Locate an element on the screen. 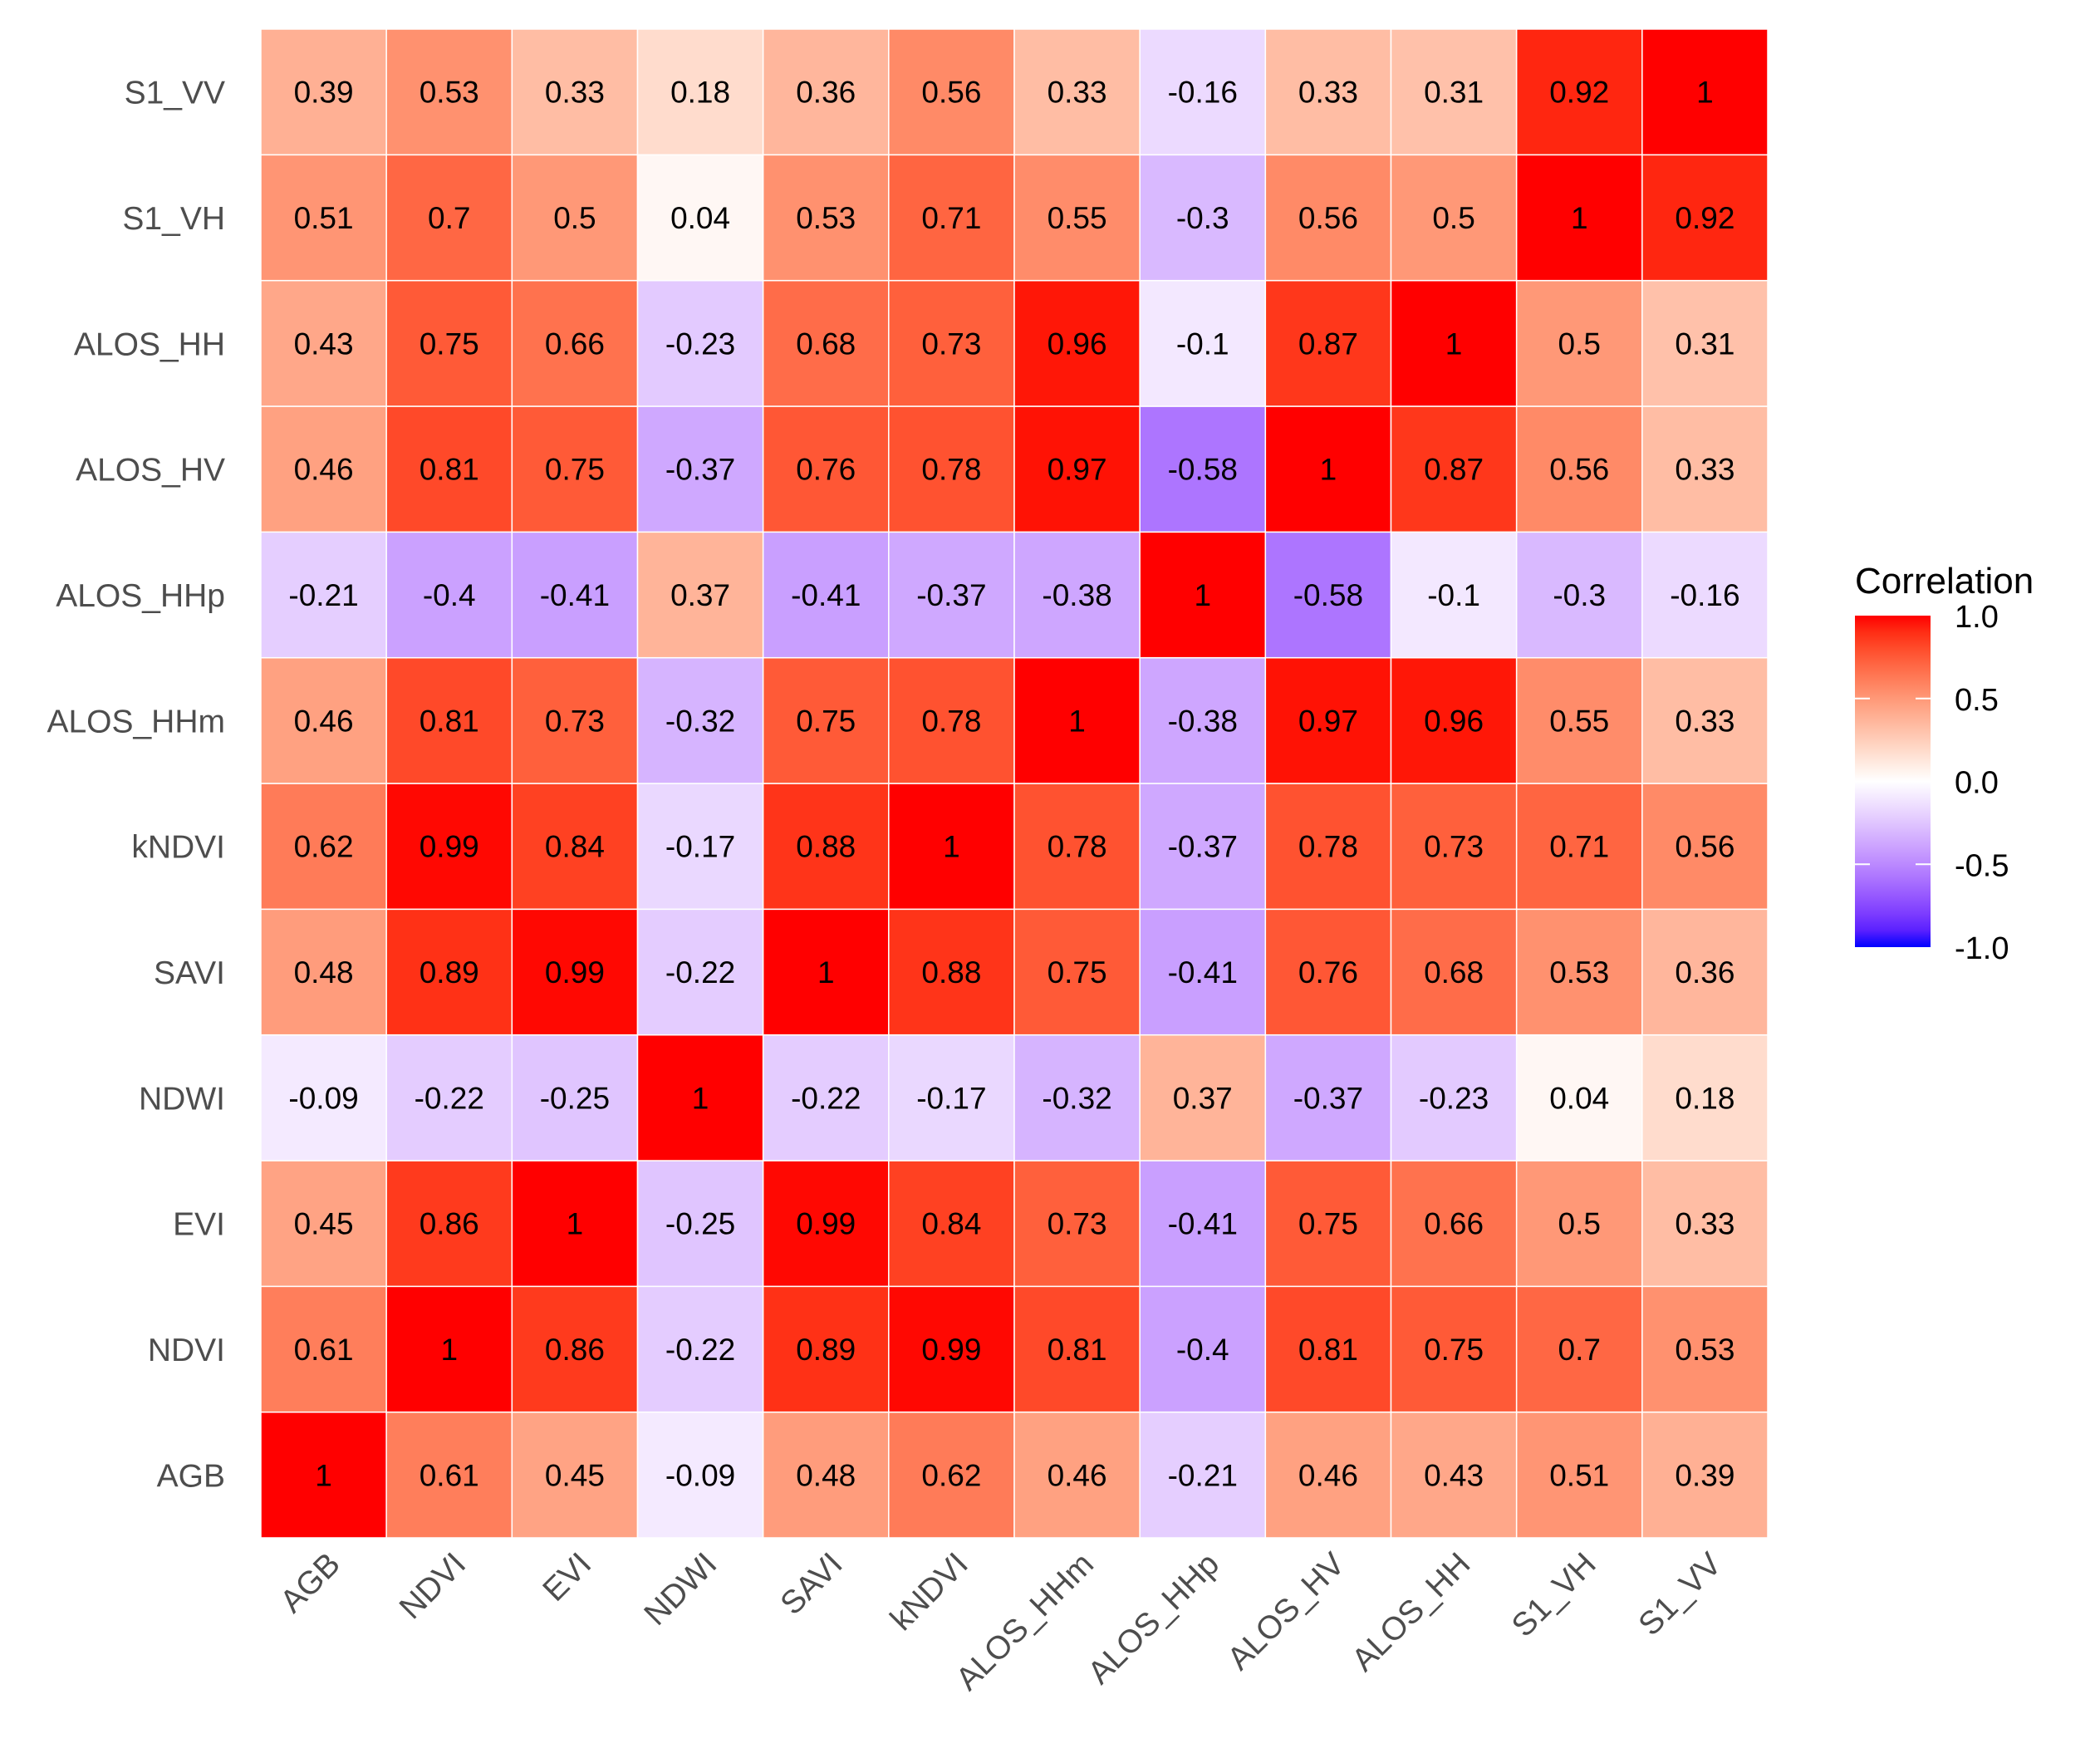 The height and width of the screenshot is (1758, 2100). legend-tick-label: -1.0 is located at coordinates (1982, 948).